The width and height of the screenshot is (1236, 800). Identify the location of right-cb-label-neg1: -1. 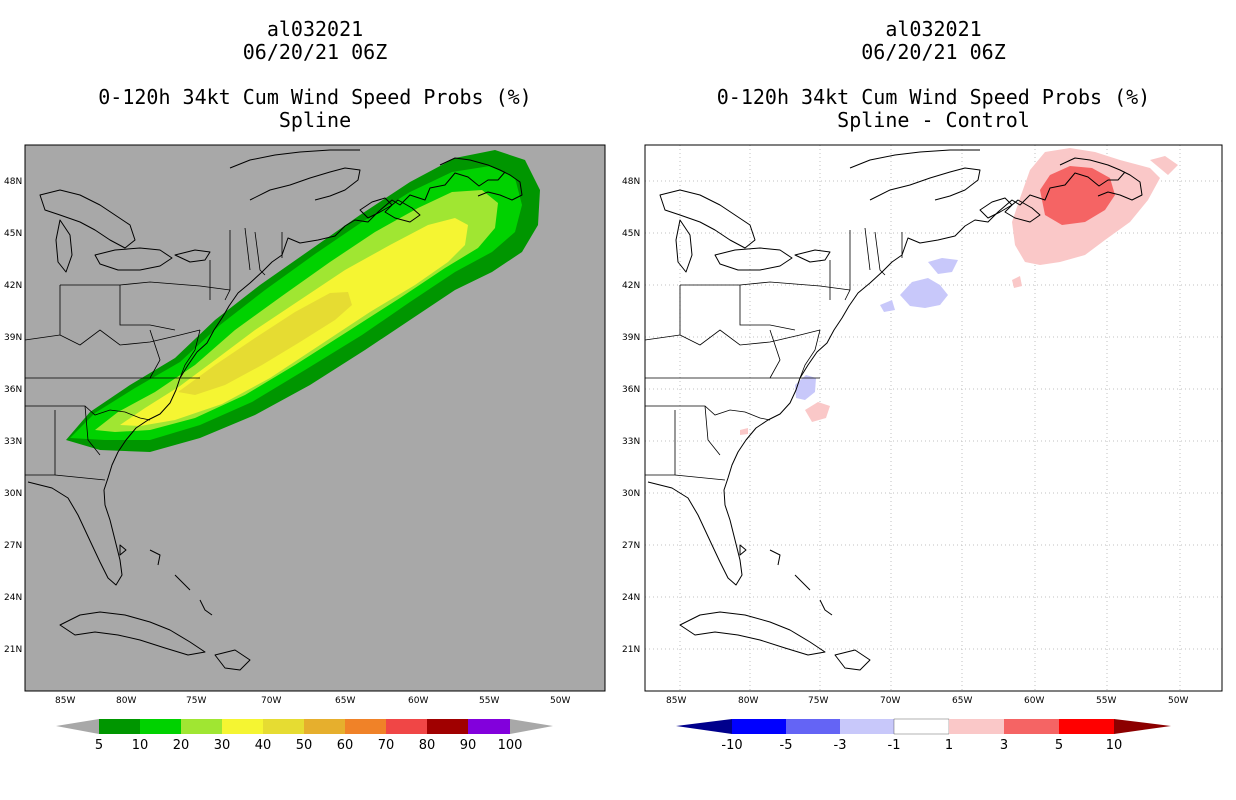
(894, 745).